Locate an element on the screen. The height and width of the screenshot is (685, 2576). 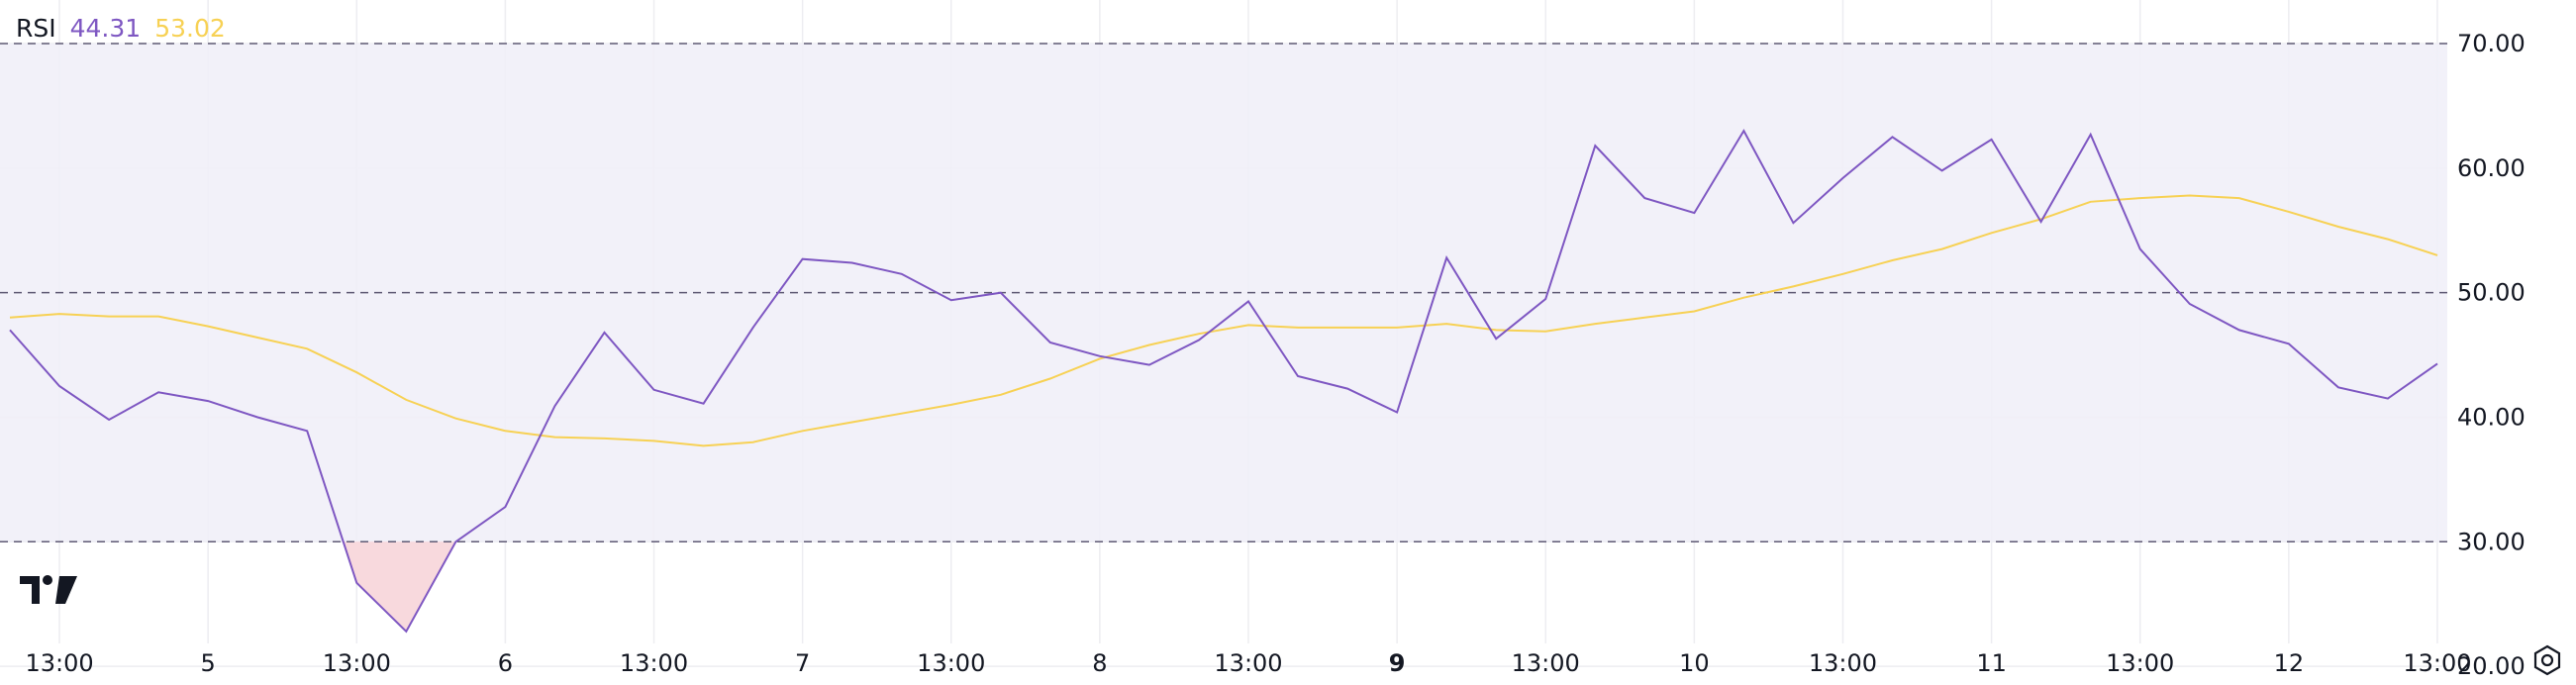
legend-ma-value: 53.02 is located at coordinates (190, 28).